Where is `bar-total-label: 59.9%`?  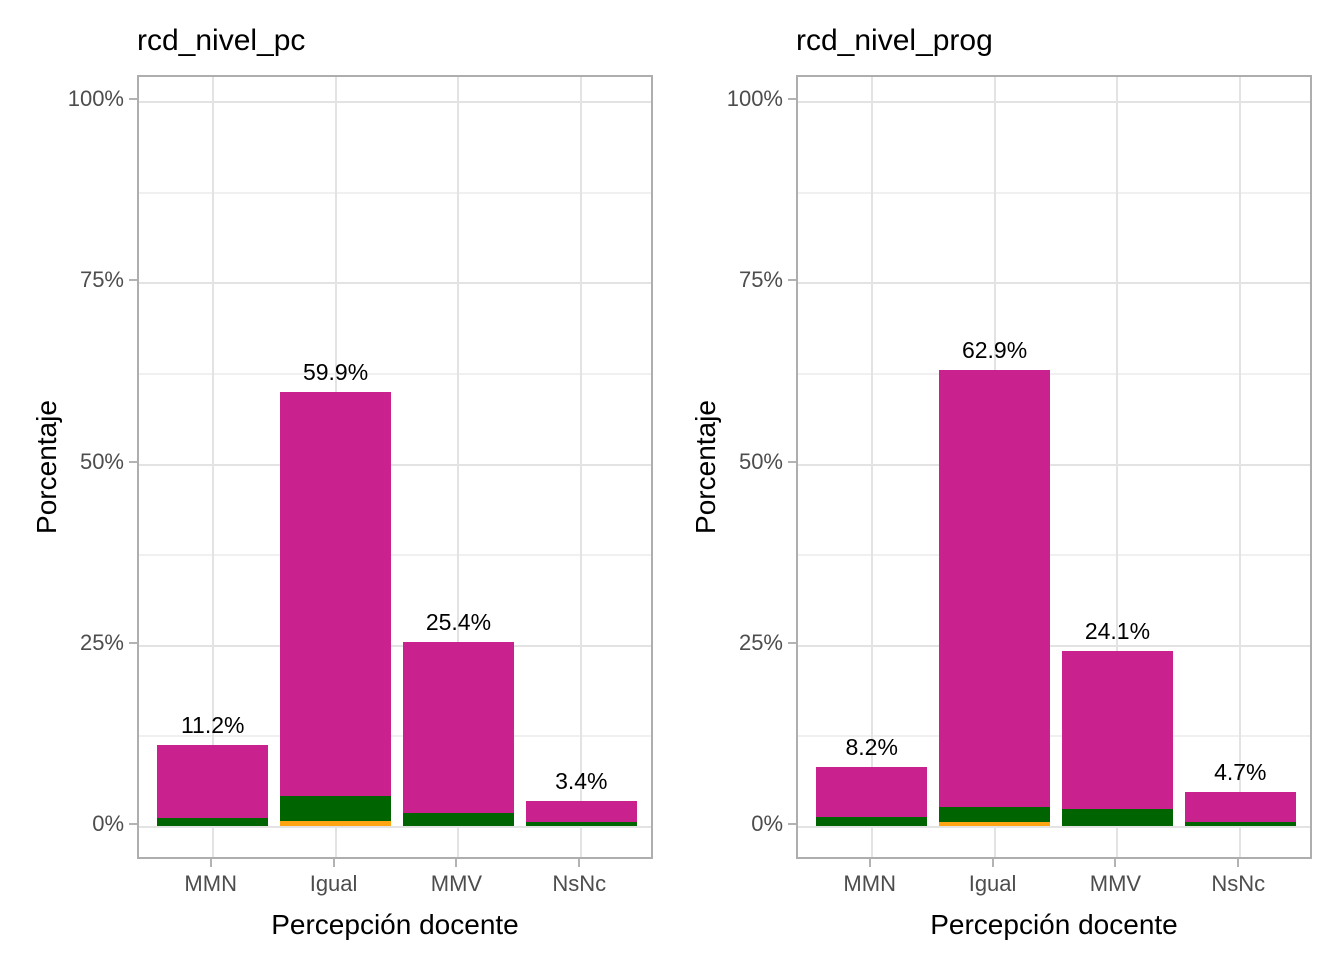
bar-total-label: 59.9% is located at coordinates (335, 371).